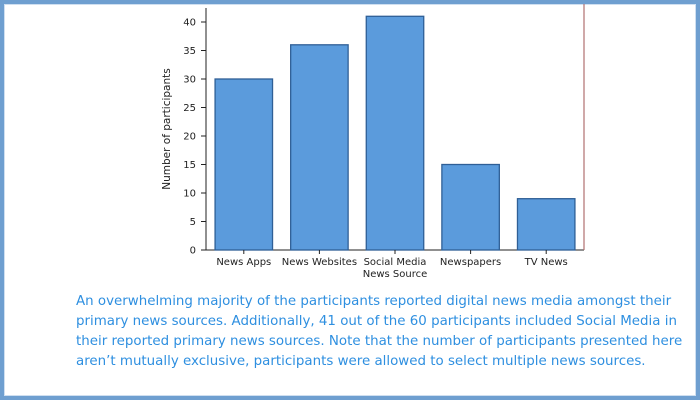 This screenshot has width=700, height=400. I want to click on y-axis-label: Number of participants, so click(167, 128).